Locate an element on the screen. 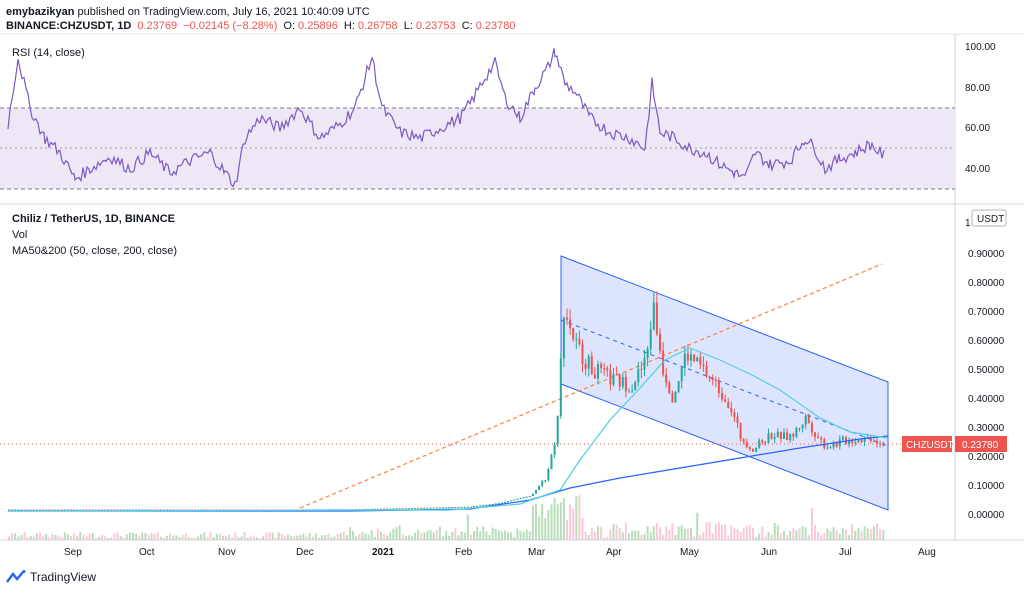 Image resolution: width=1024 pixels, height=595 pixels. last-price-badge is located at coordinates (981, 444).